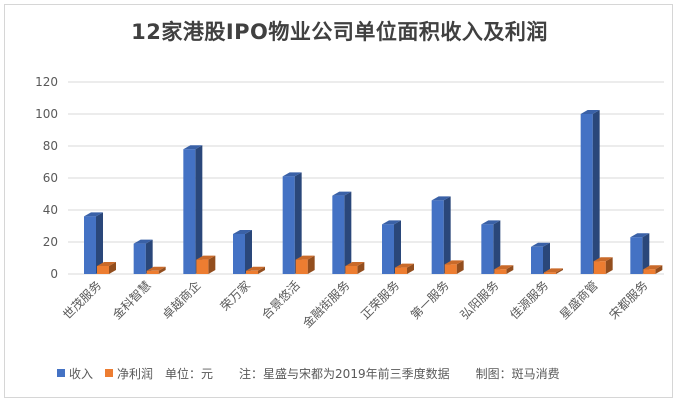 The width and height of the screenshot is (679, 404). Describe the element at coordinates (61, 373) in the screenshot. I see `legend-swatch-revenue` at that location.